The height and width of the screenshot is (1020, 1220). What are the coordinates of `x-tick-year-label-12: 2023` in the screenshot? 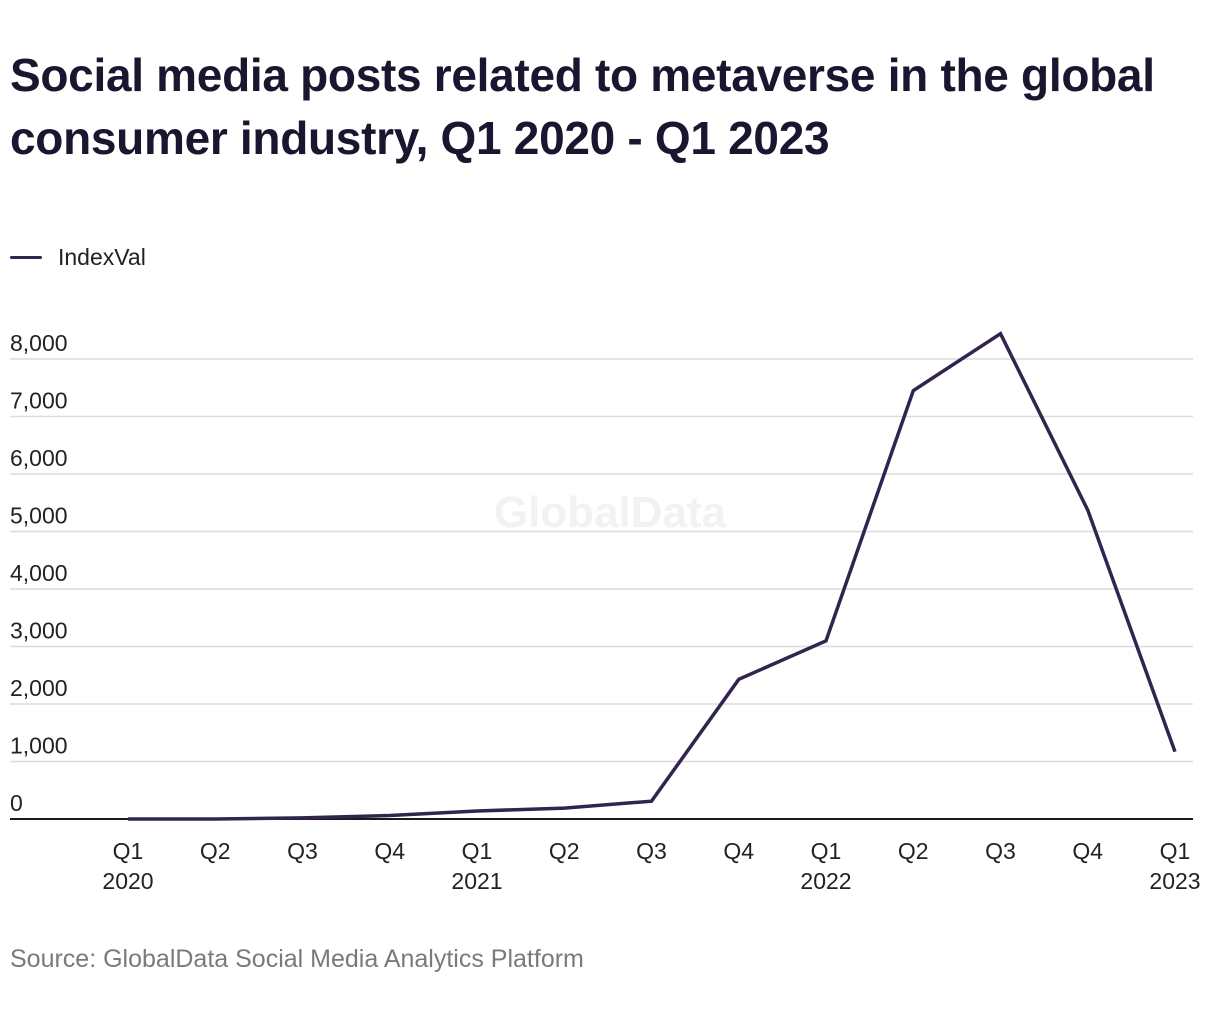 It's located at (1174, 881).